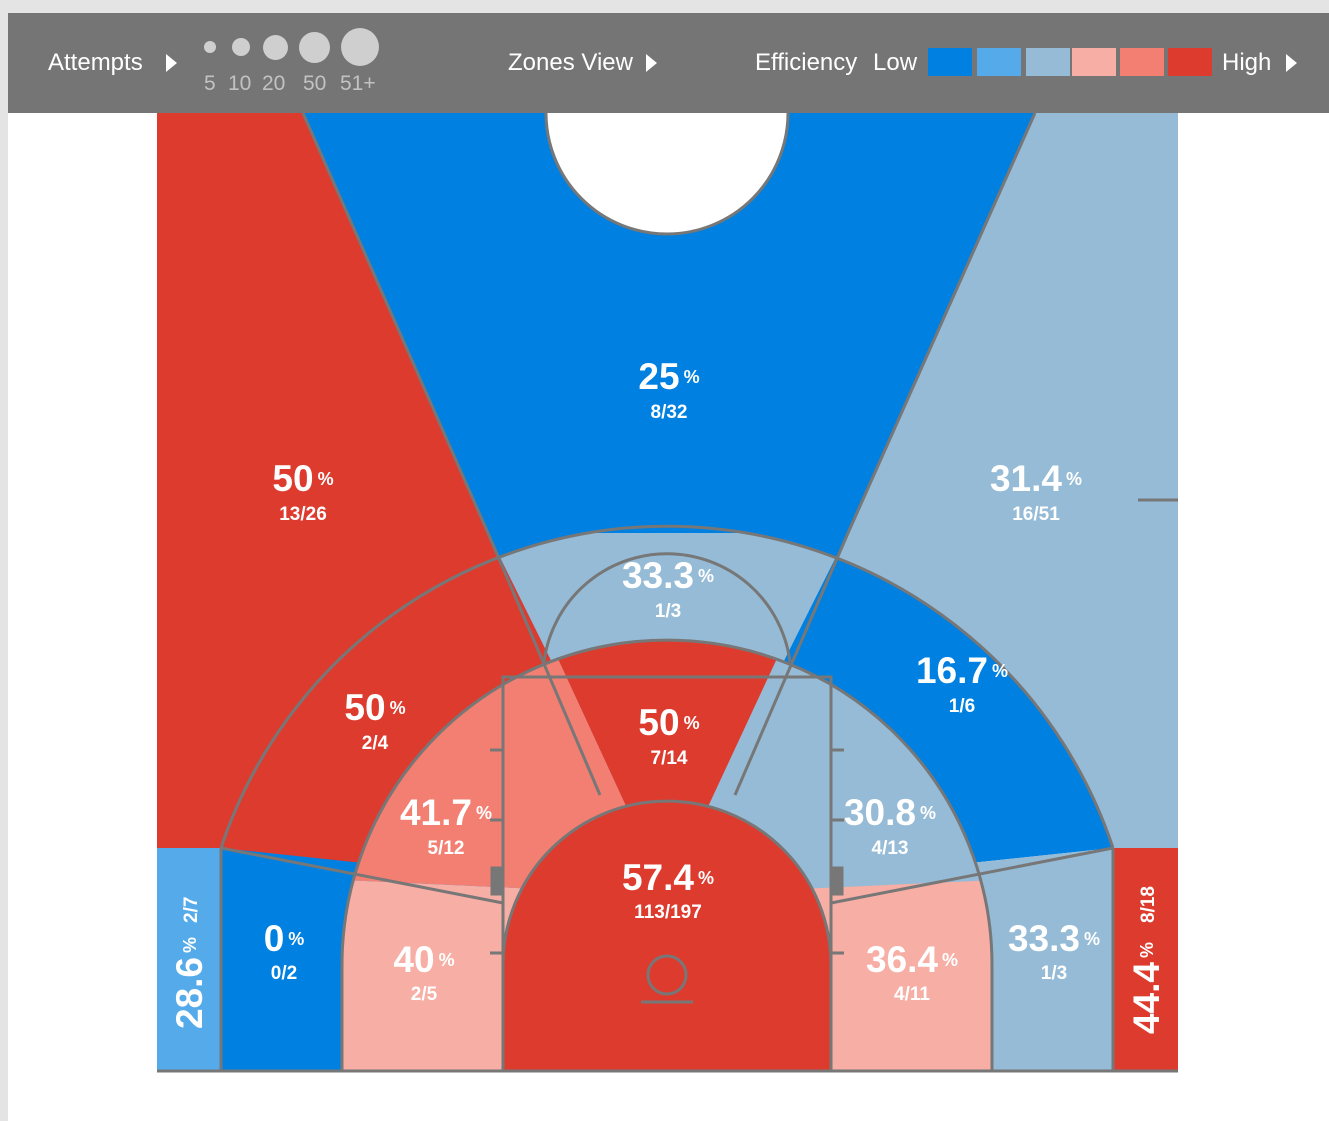 This screenshot has height=1121, width=1329. I want to click on divider-right-top, so click(941, 323).